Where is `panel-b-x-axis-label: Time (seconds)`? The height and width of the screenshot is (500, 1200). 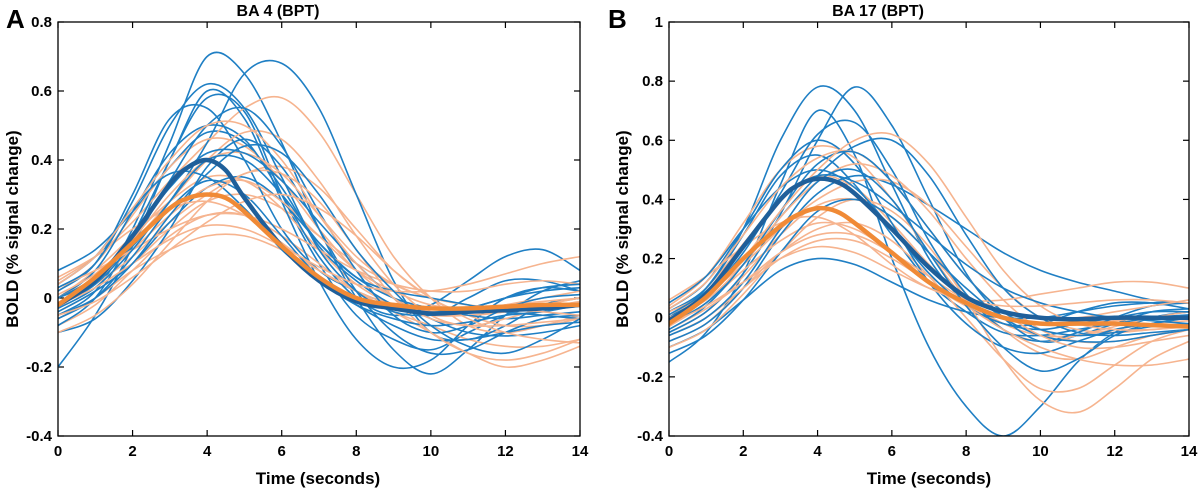 panel-b-x-axis-label: Time (seconds) is located at coordinates (929, 478).